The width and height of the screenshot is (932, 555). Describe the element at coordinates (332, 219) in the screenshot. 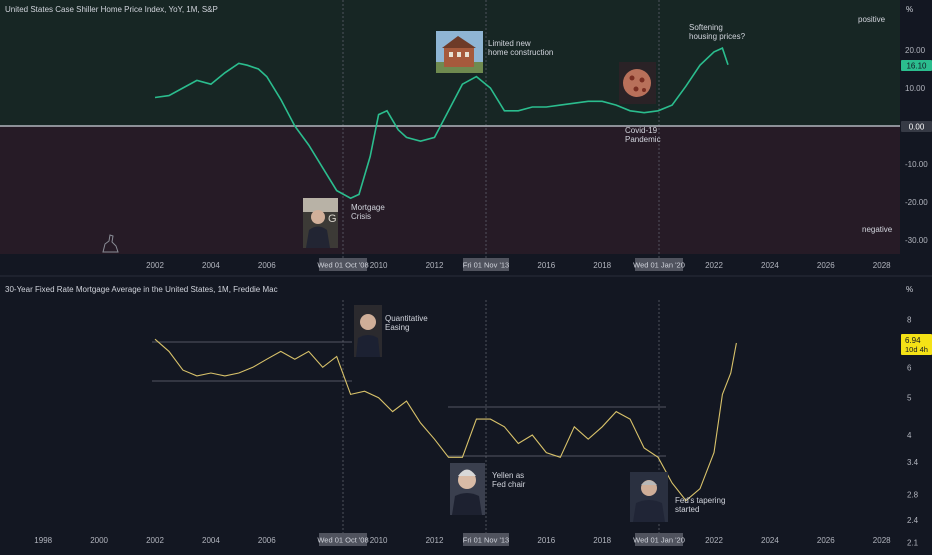

I see `svg-text: G` at that location.